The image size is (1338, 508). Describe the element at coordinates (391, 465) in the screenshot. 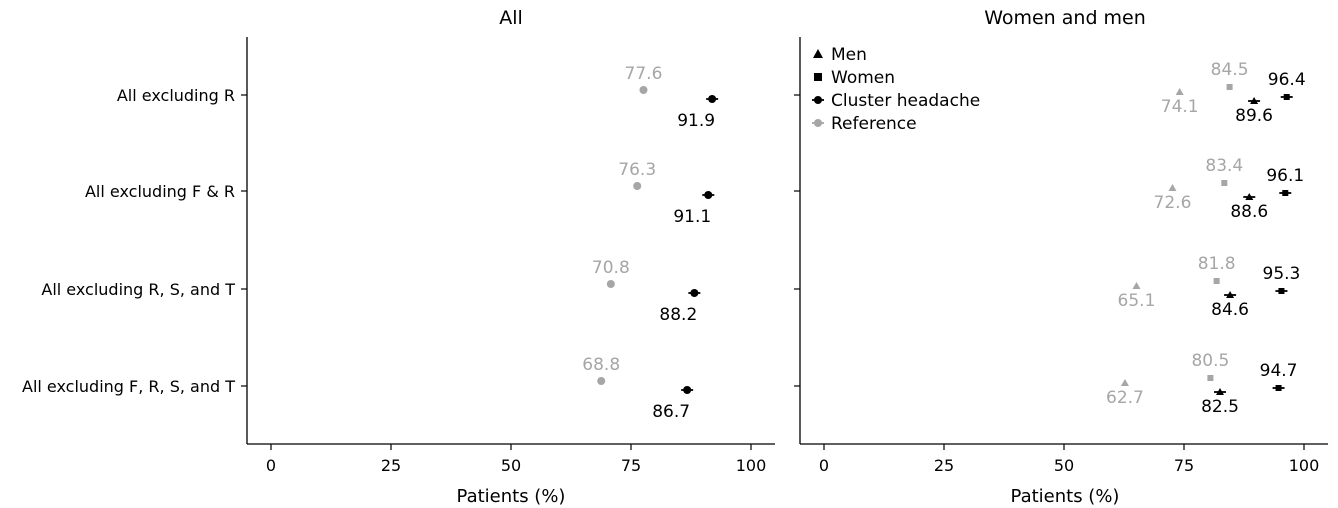

I see `all-xtick-label: 25` at that location.